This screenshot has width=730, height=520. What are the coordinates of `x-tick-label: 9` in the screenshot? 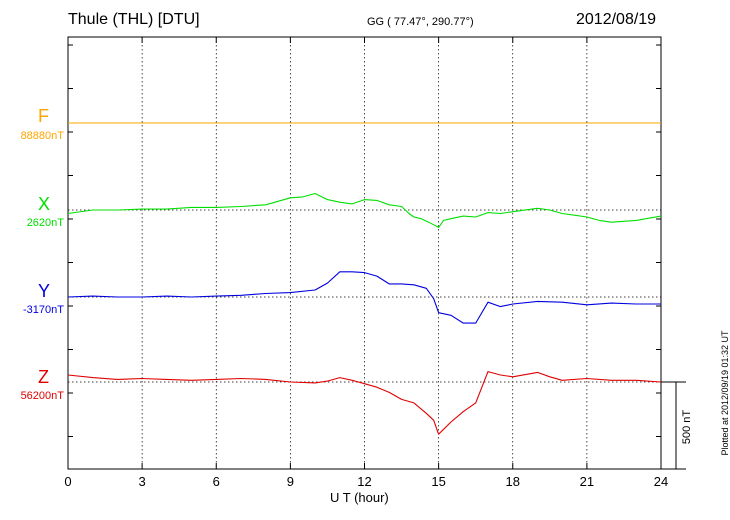 It's located at (290, 481).